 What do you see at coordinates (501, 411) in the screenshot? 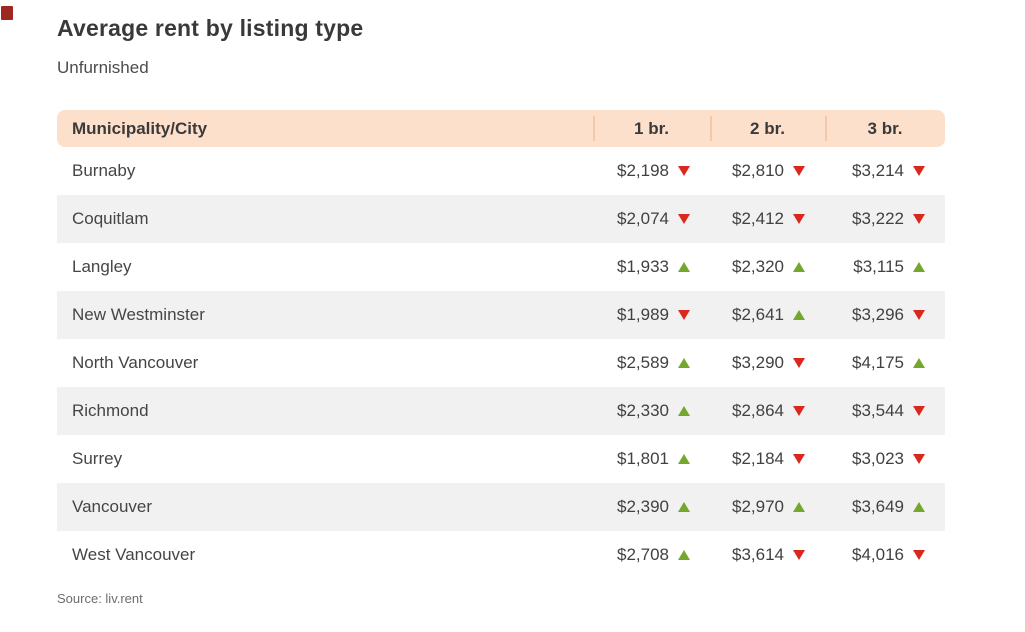
I see `table-row: Richmond $2,330 $2,864 $3,544` at bounding box center [501, 411].